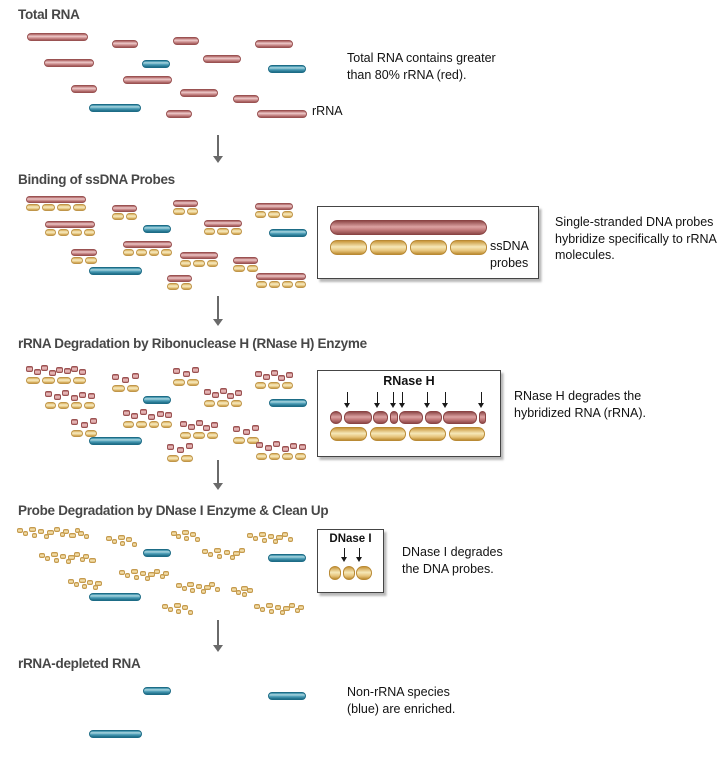 This screenshot has width=725, height=760. I want to click on note-line: molecules., so click(585, 255).